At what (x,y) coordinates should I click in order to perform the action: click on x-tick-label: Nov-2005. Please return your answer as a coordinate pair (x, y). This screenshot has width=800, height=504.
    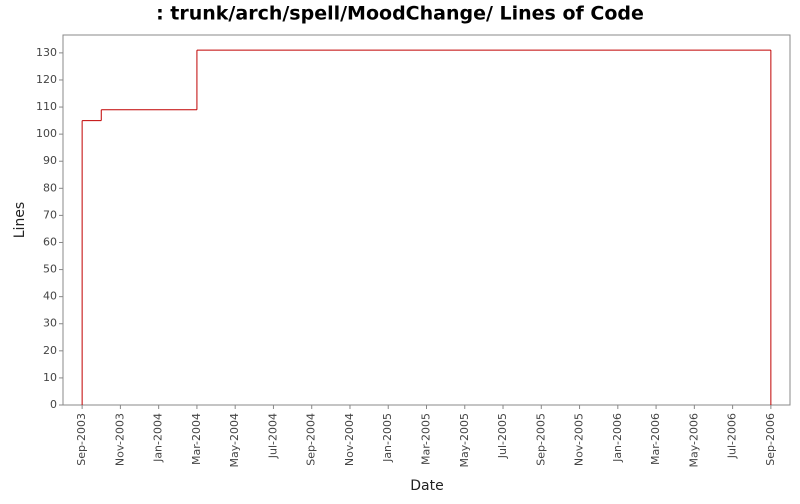
    Looking at the image, I should click on (579, 439).